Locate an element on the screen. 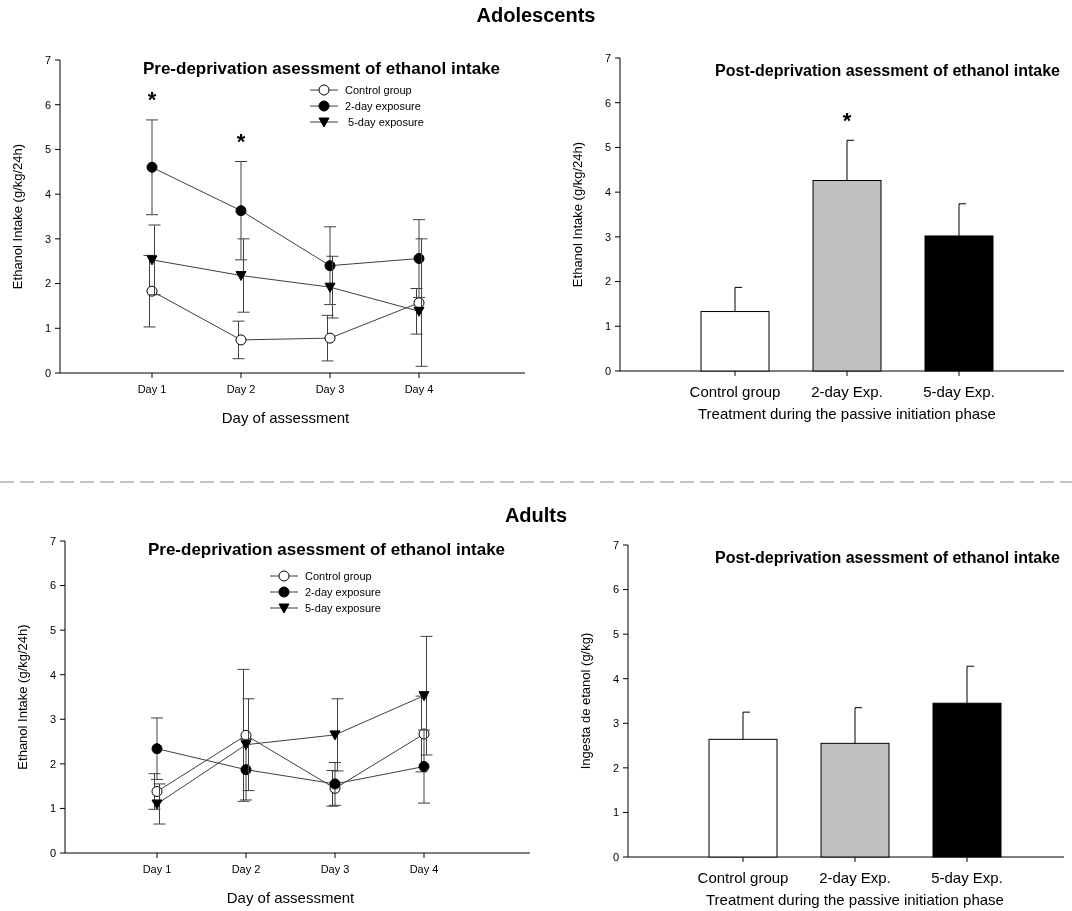 Image resolution: width=1072 pixels, height=911 pixels. text: Adults is located at coordinates (536, 515).